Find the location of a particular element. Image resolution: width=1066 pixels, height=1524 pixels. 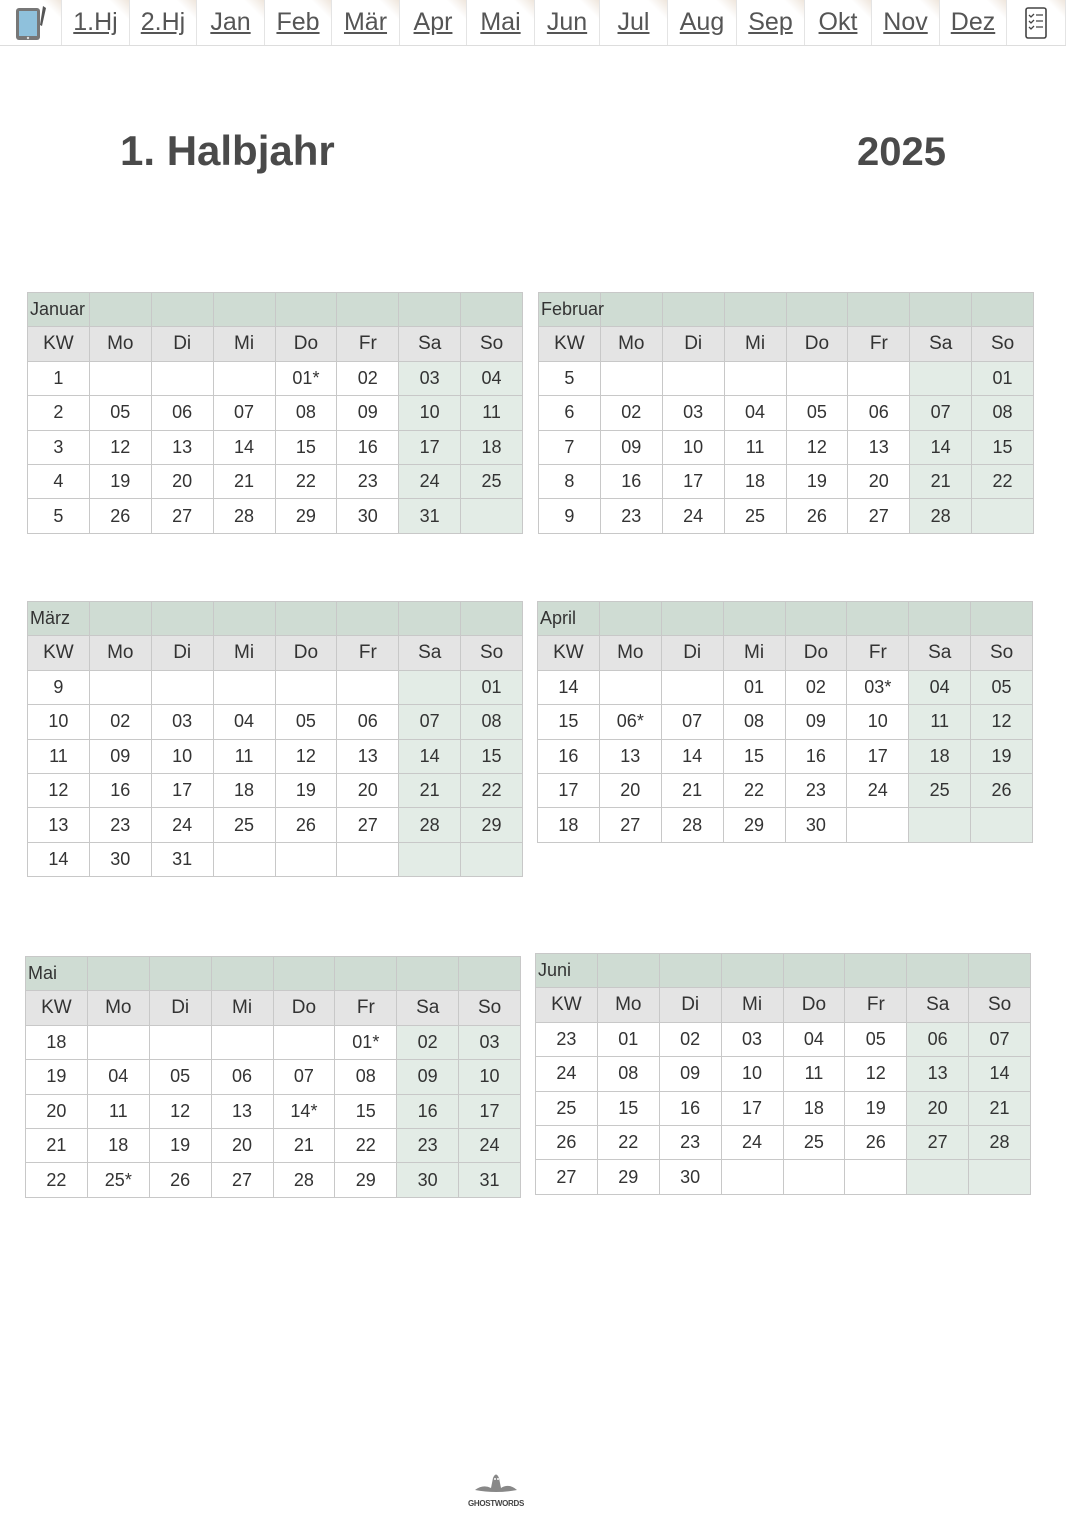

nav-link-sep: Sep is located at coordinates (771, 22).